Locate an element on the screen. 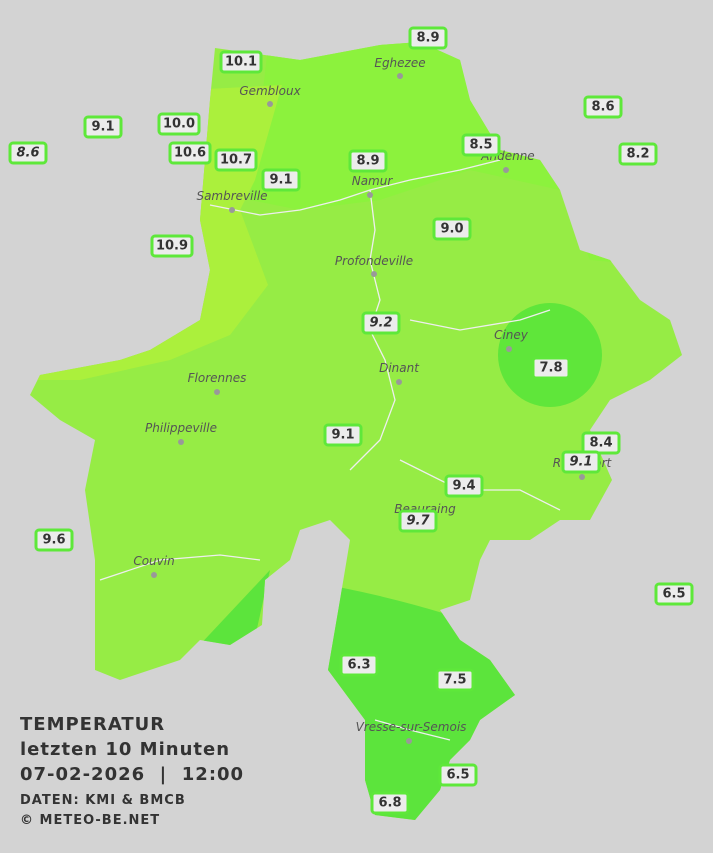 The image size is (713, 853). station-temp: 10.1 is located at coordinates (241, 62).